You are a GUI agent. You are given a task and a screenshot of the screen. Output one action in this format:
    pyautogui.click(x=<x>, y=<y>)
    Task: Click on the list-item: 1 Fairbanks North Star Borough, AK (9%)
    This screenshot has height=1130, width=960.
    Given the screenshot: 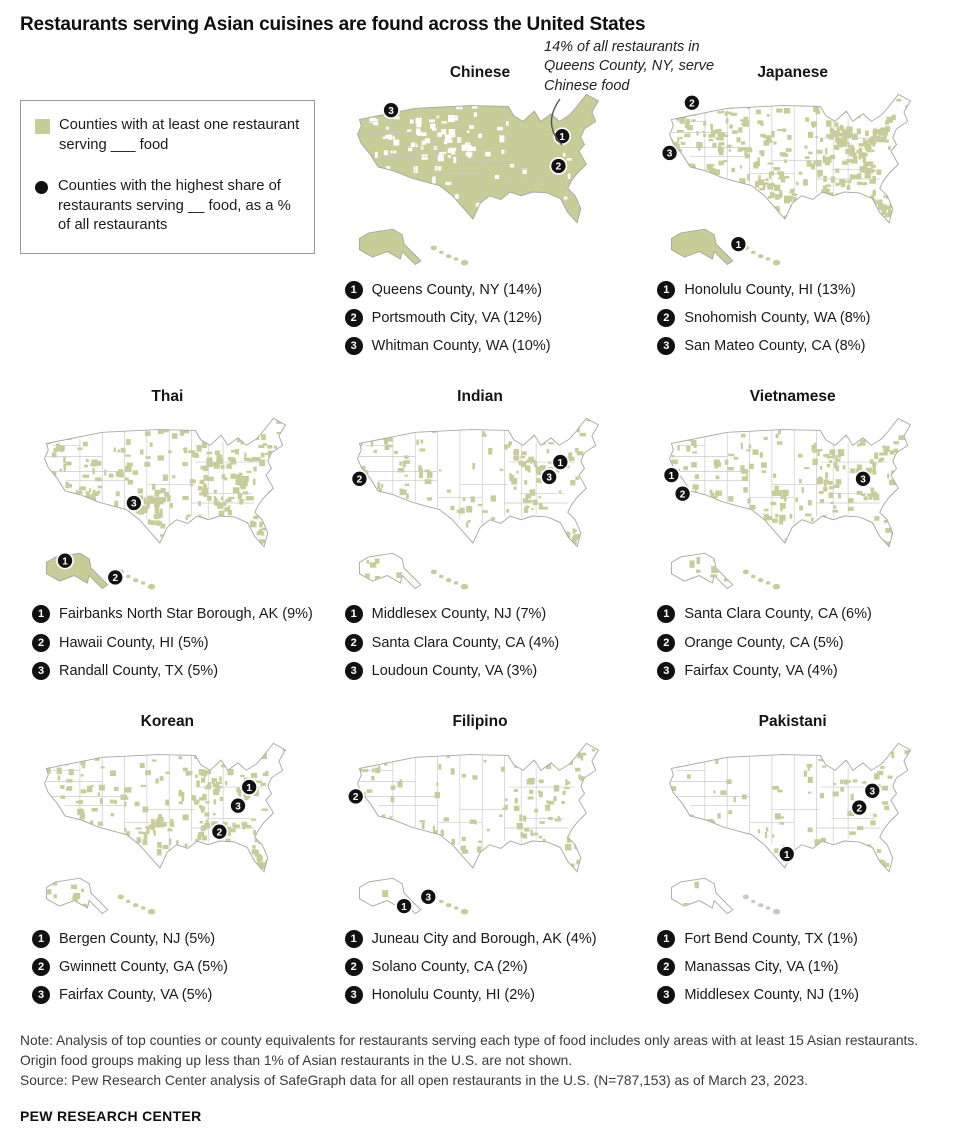 What is the action you would take?
    pyautogui.click(x=173, y=614)
    